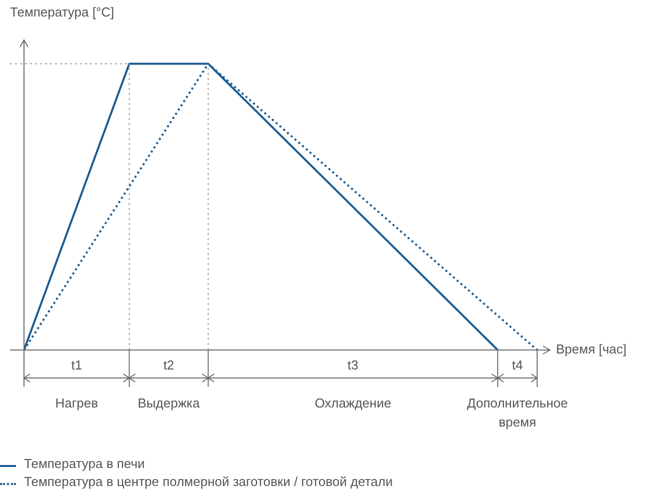  What do you see at coordinates (208, 481) in the screenshot?
I see `legend-label: Температура в центре полмерной заготовки / готовой детали` at bounding box center [208, 481].